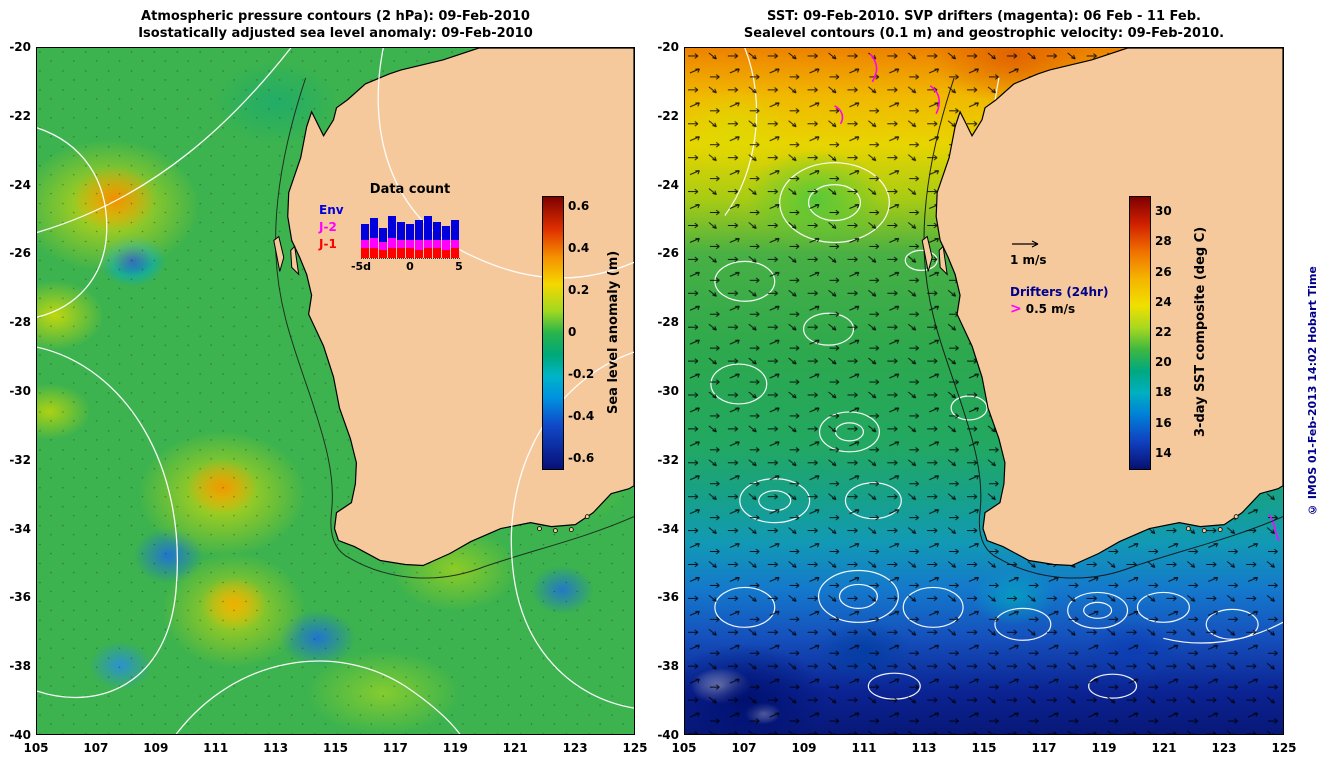  I want to click on tick-label: 14, so click(1163, 452).